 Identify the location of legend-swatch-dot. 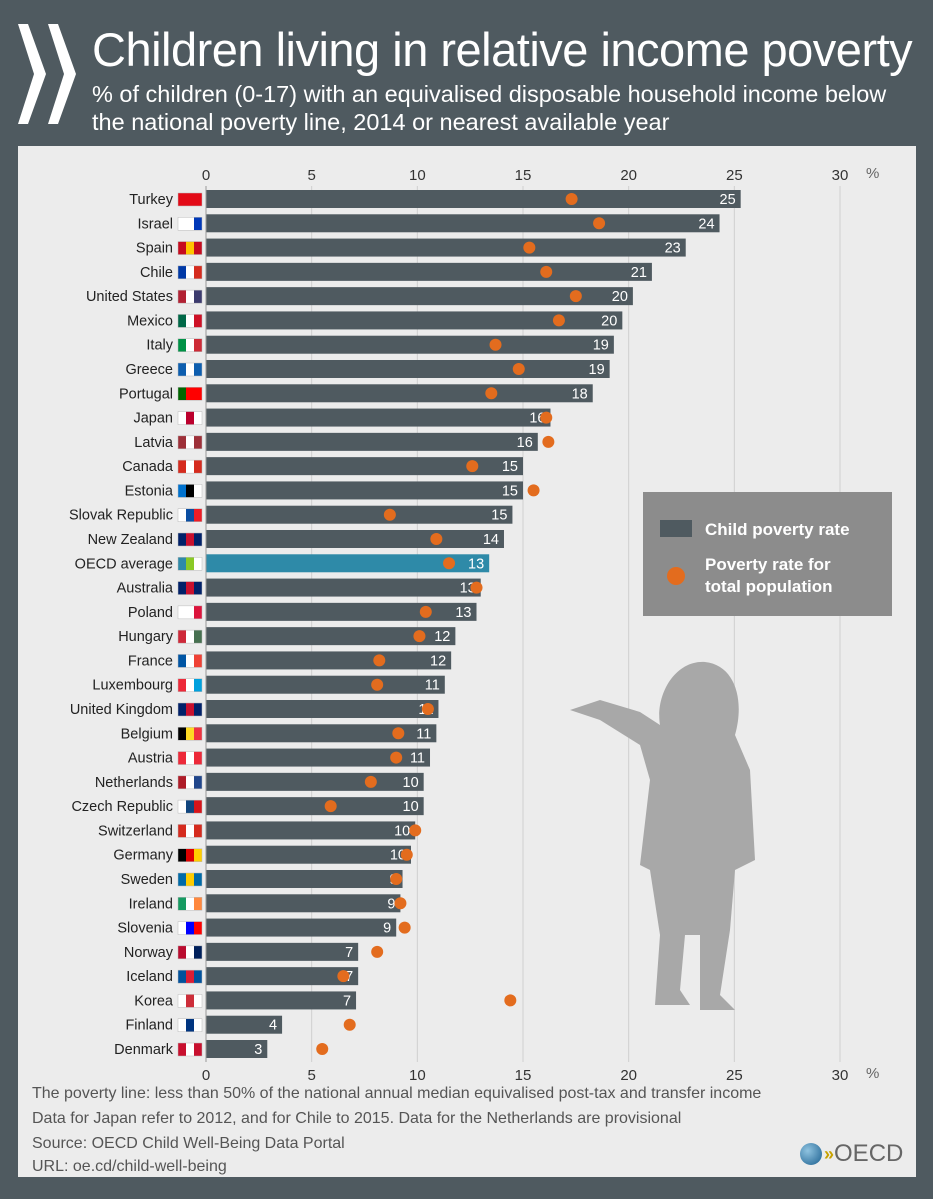
(676, 576).